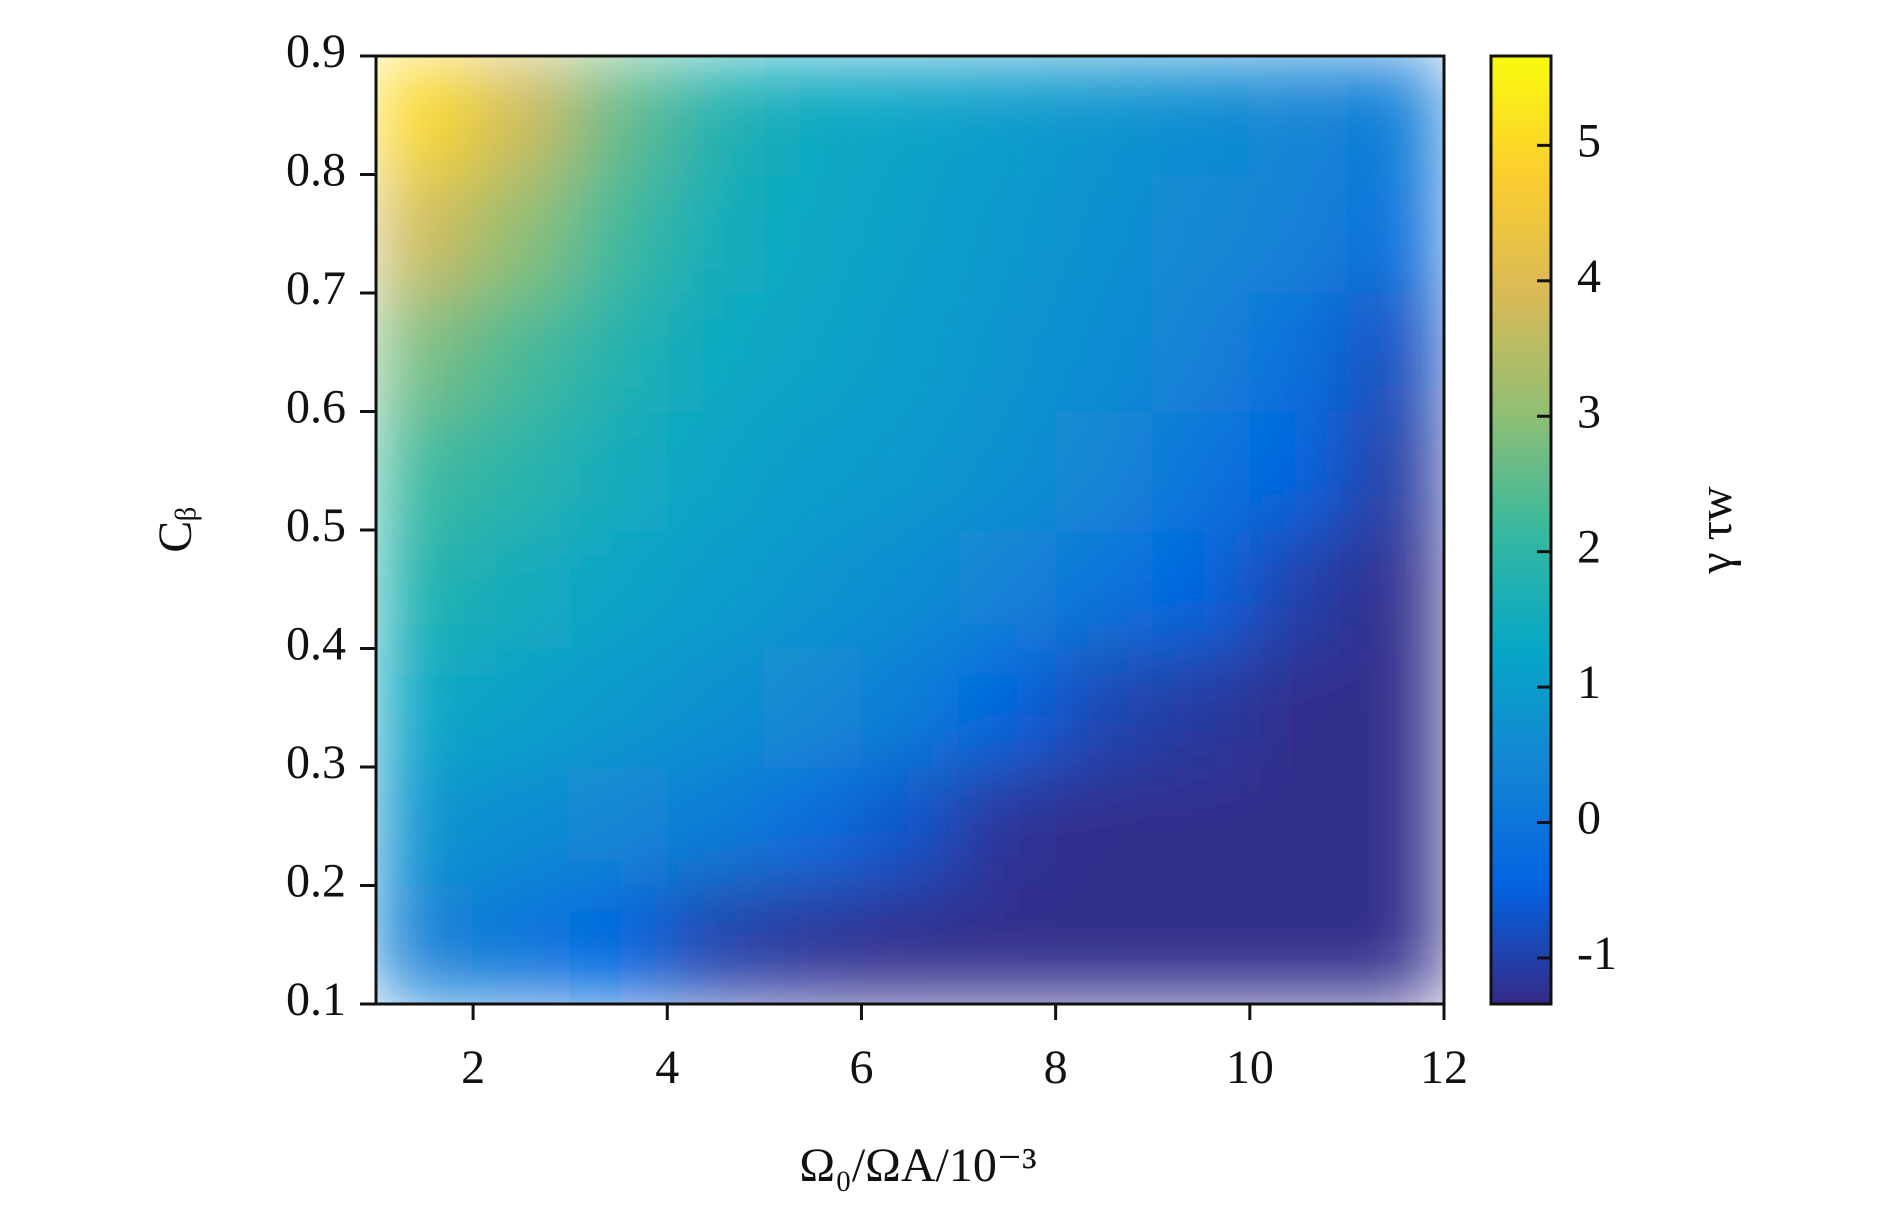  I want to click on x-tick-label: 10, so click(1250, 1067).